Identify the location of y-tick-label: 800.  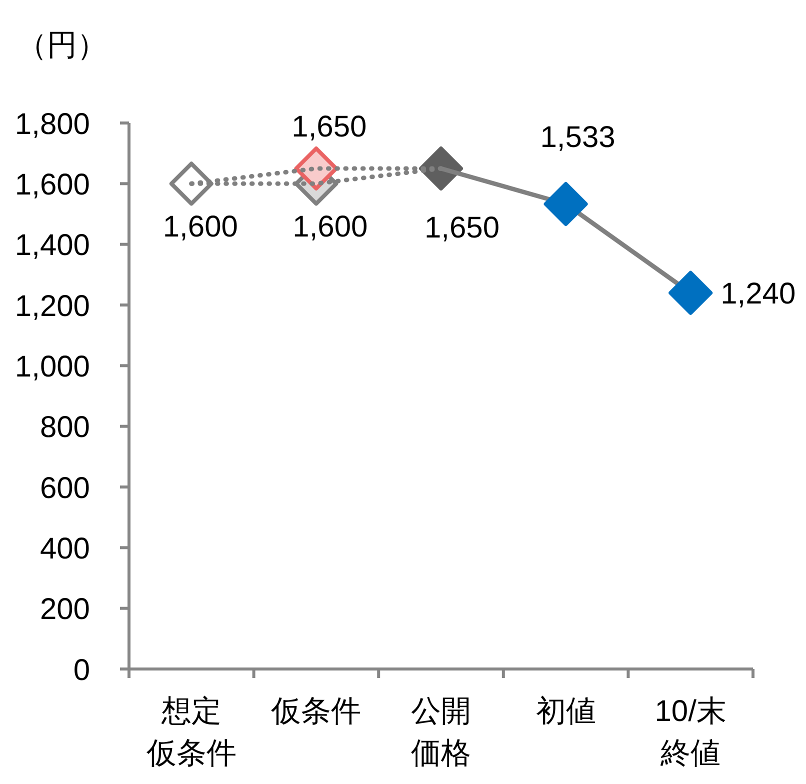
(65, 427).